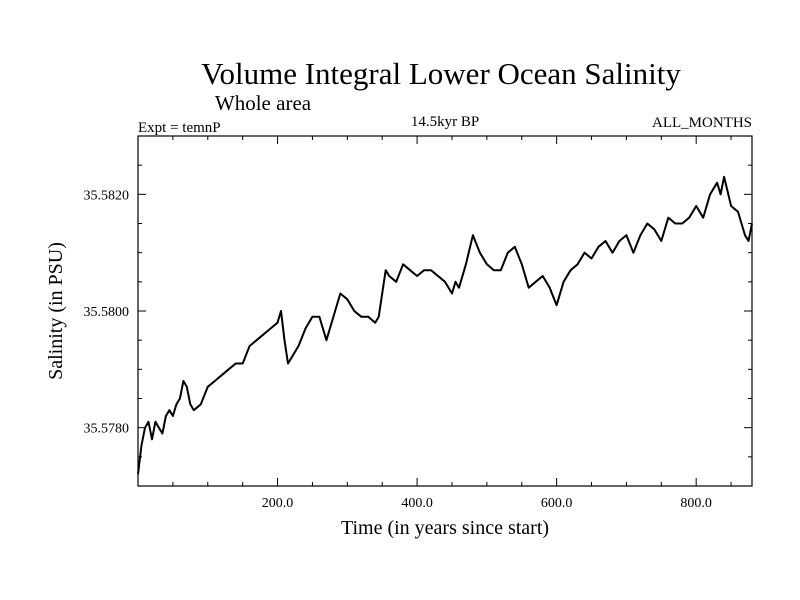  I want to click on y-tick-label: 35.5820, so click(107, 195).